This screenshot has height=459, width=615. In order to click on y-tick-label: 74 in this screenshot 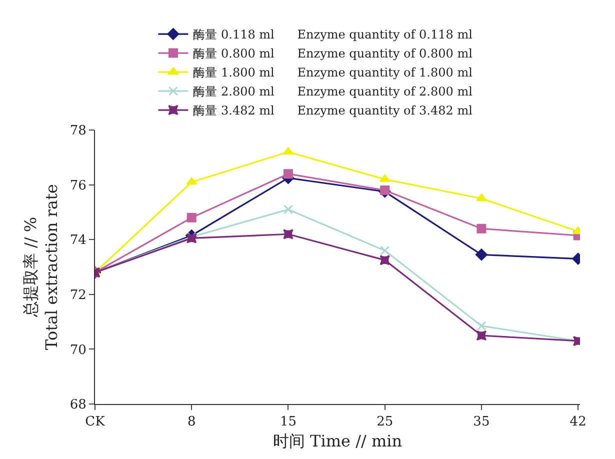, I will do `click(78, 240)`.